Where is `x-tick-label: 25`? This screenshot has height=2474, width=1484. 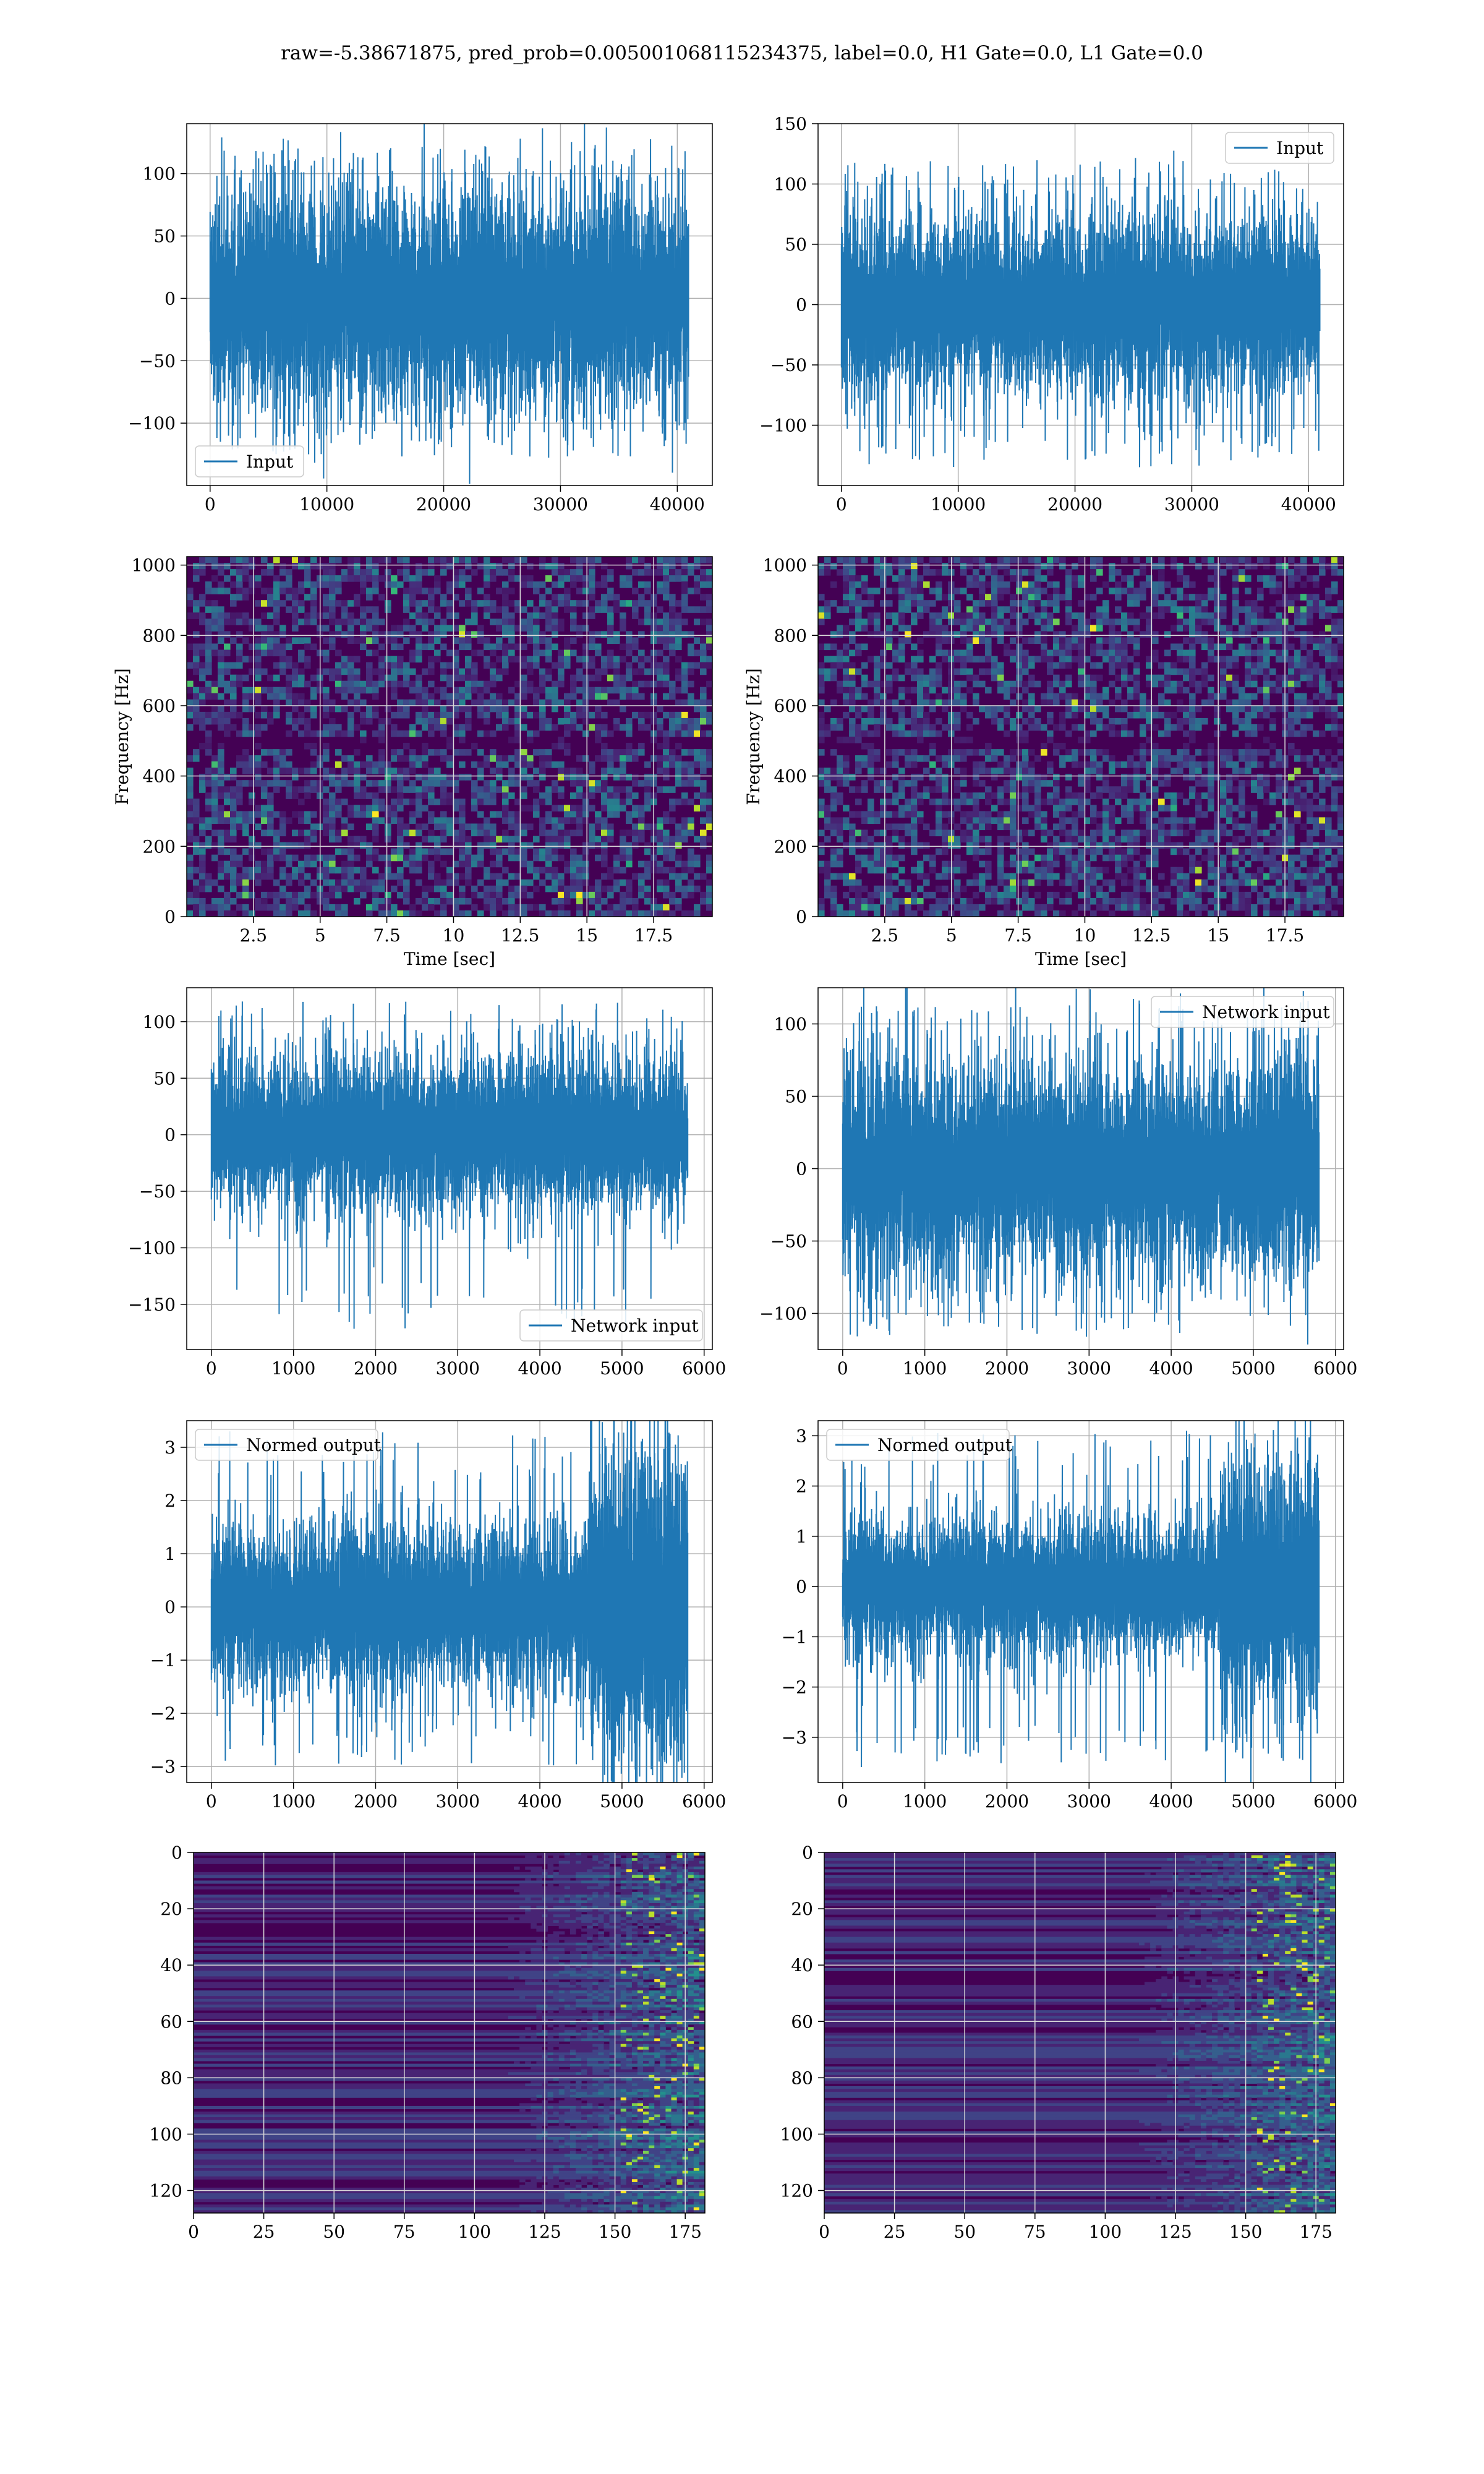
x-tick-label: 25 is located at coordinates (895, 2232).